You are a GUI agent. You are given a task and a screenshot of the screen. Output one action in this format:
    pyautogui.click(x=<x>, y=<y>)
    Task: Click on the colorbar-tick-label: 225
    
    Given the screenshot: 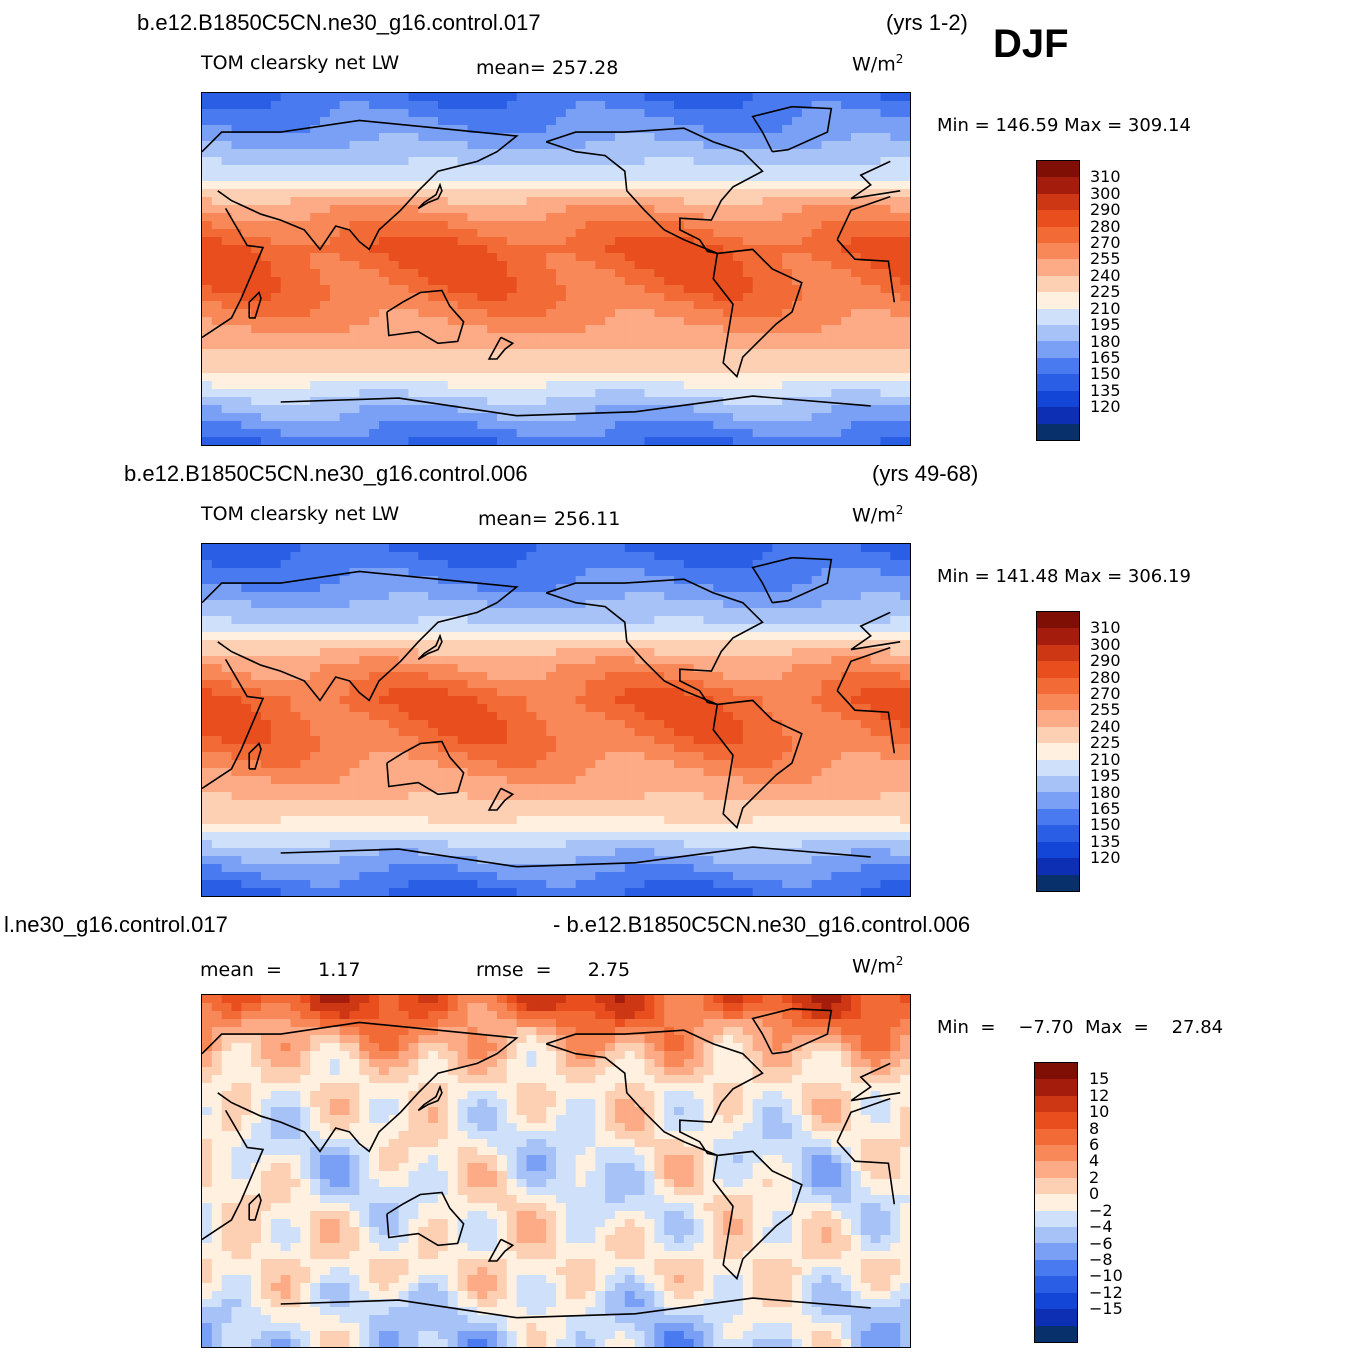 What is the action you would take?
    pyautogui.click(x=1105, y=292)
    